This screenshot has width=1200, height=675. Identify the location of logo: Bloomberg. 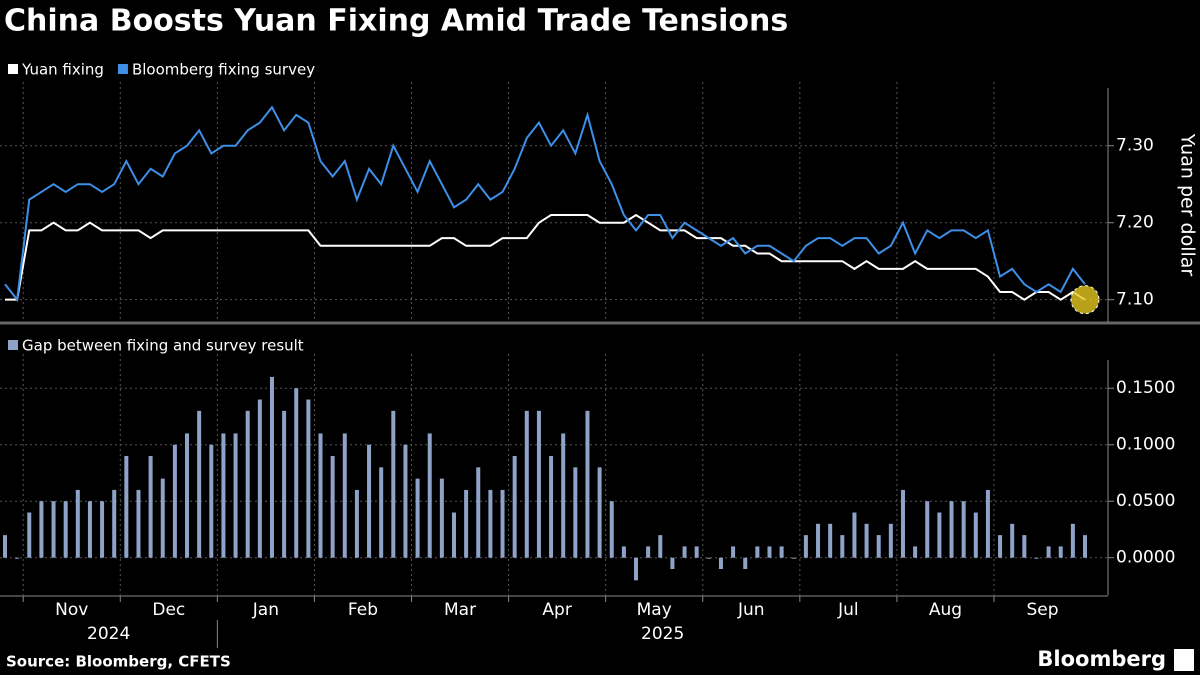
(1101, 659).